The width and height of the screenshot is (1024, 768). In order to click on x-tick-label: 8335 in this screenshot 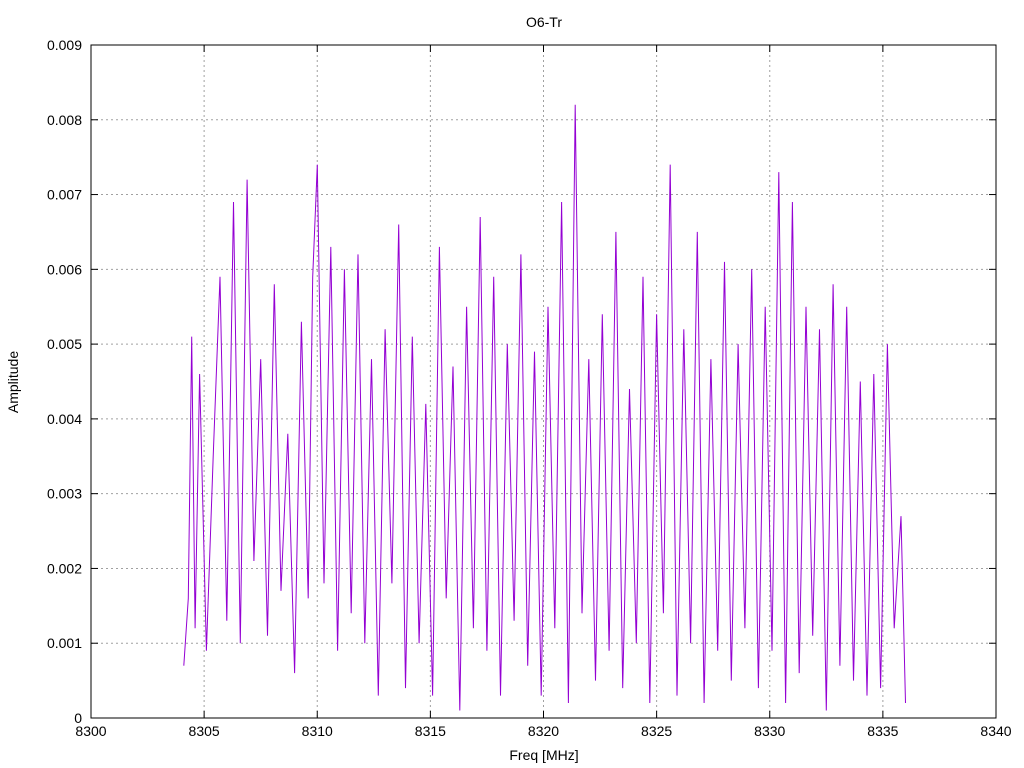, I will do `click(882, 731)`.